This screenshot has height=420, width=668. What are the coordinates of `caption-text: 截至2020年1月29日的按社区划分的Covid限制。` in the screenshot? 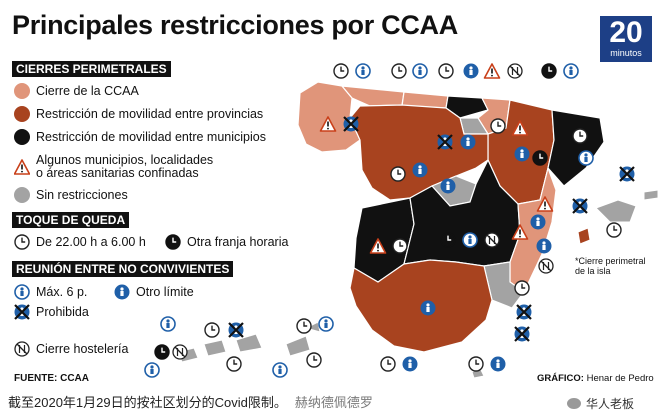 It's located at (147, 402).